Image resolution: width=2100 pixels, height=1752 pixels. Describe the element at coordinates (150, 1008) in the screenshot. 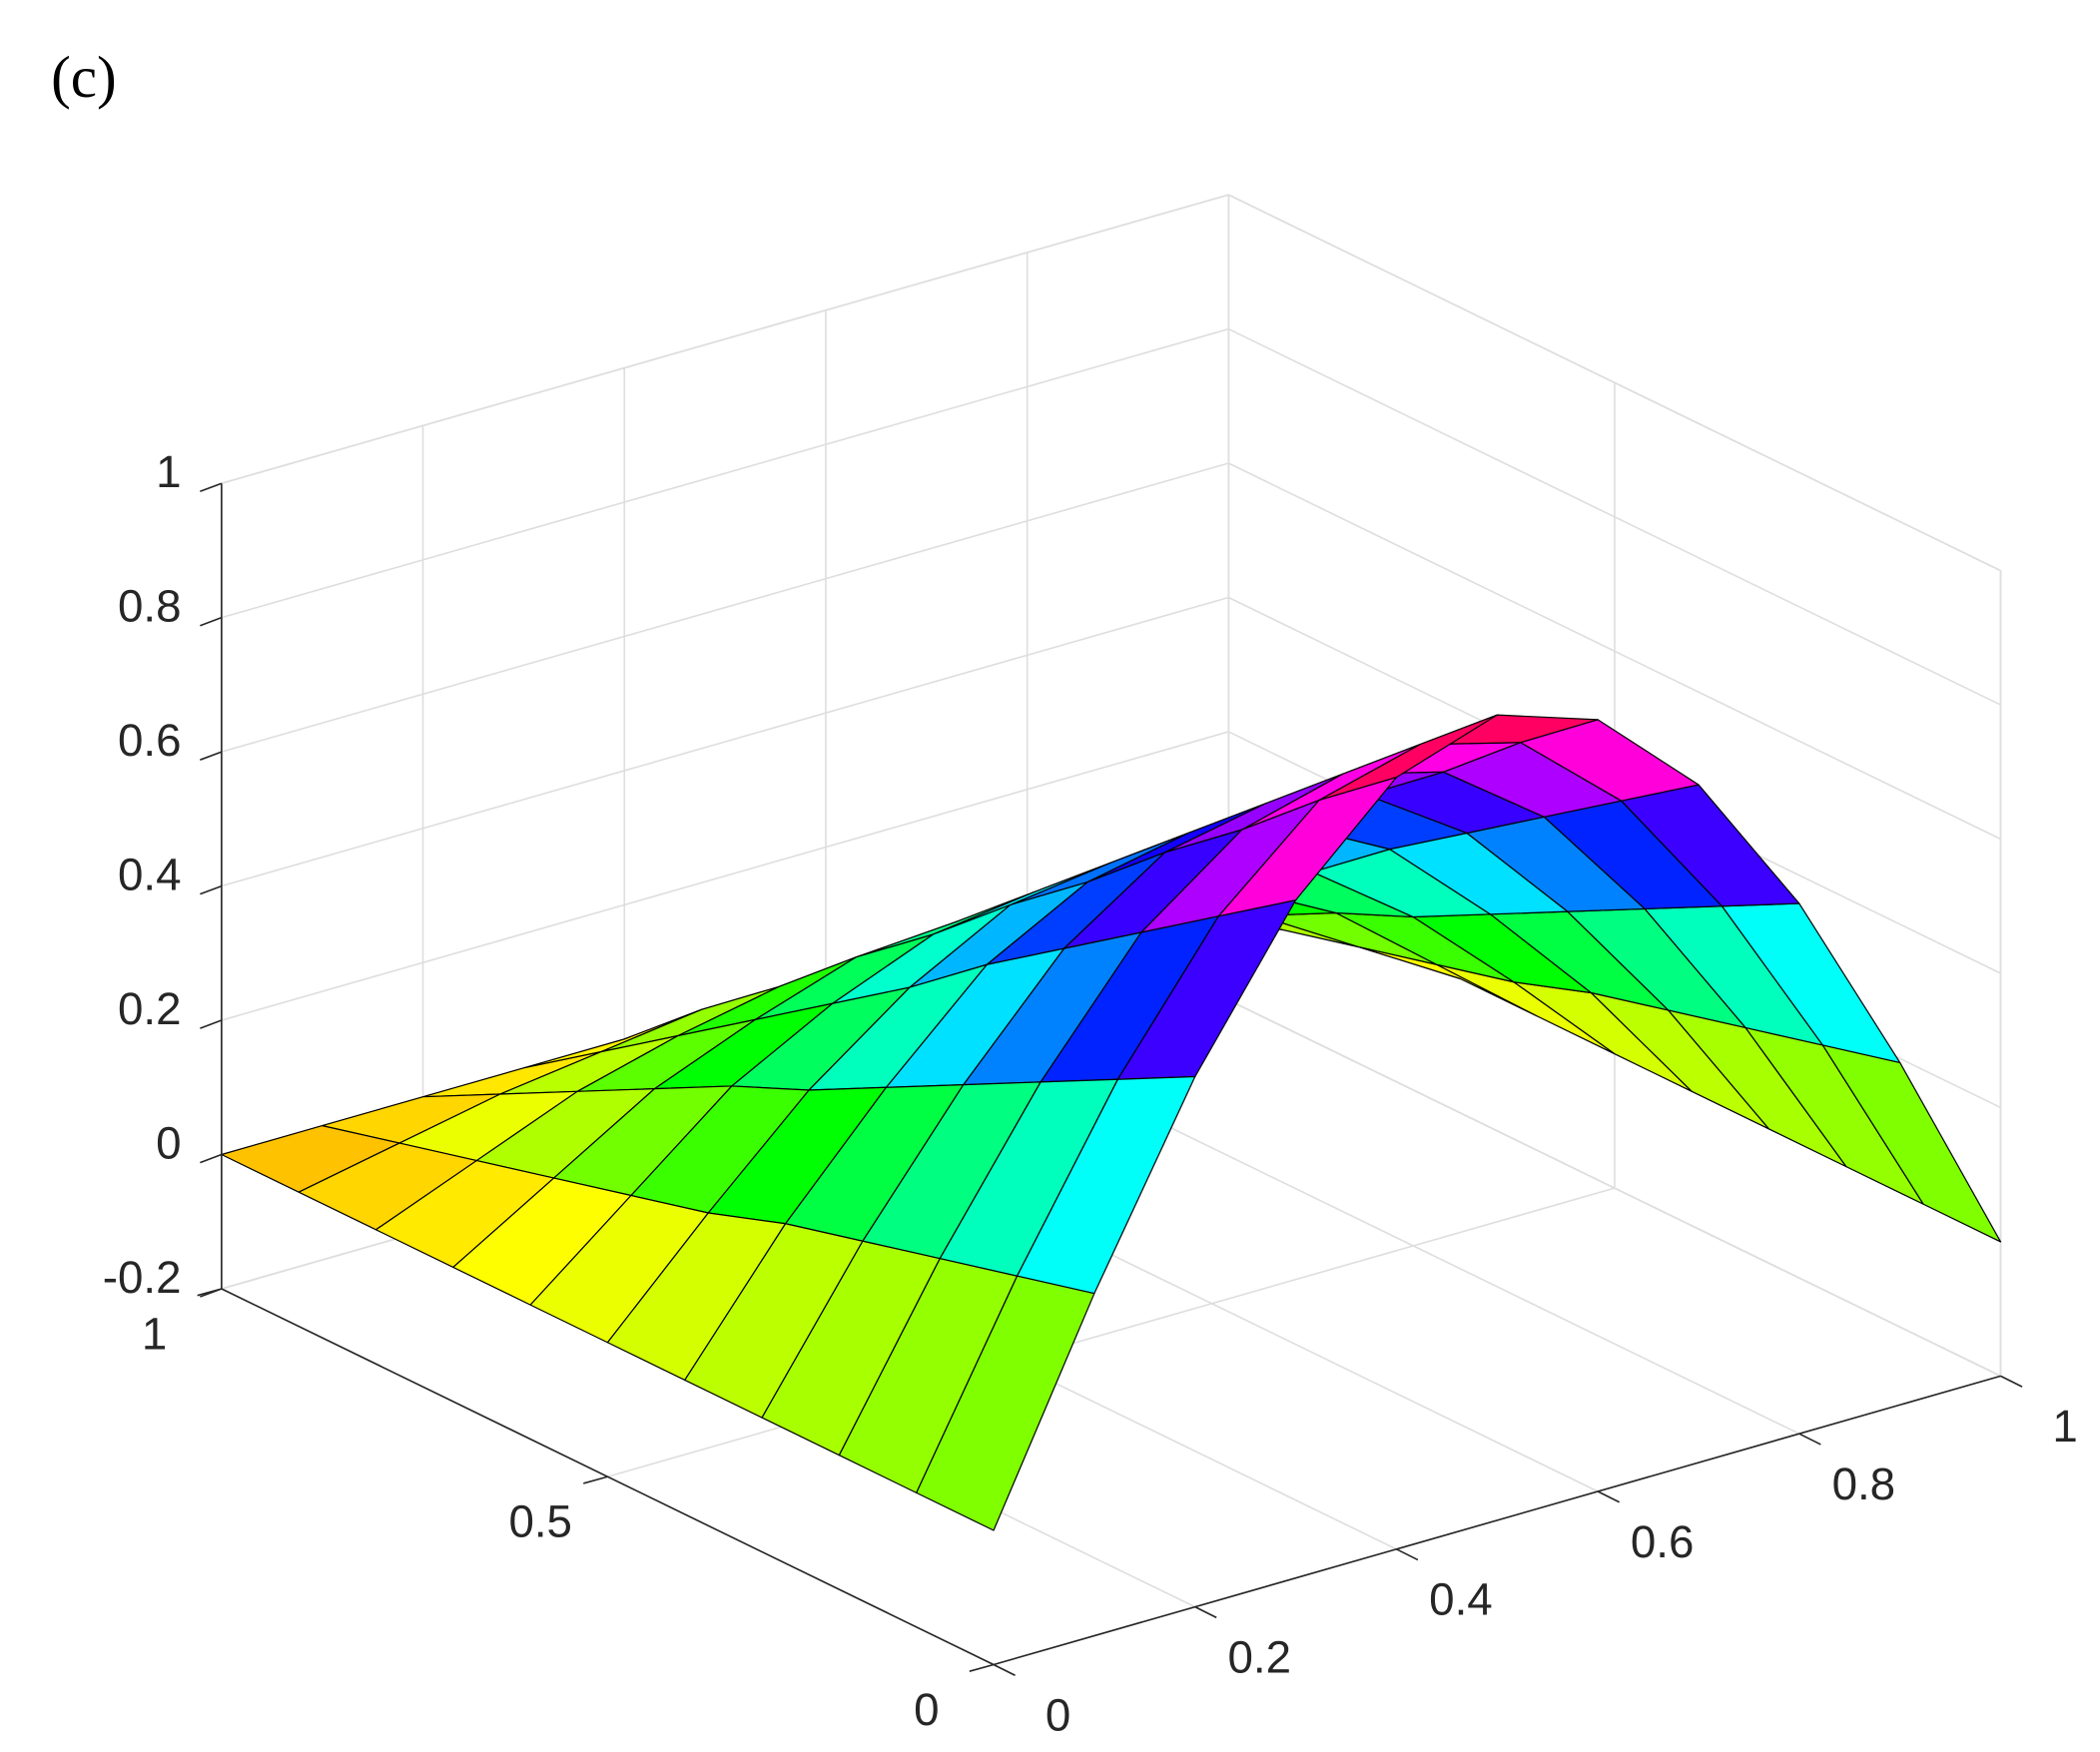

I see `z-tick-label: 0.2` at that location.